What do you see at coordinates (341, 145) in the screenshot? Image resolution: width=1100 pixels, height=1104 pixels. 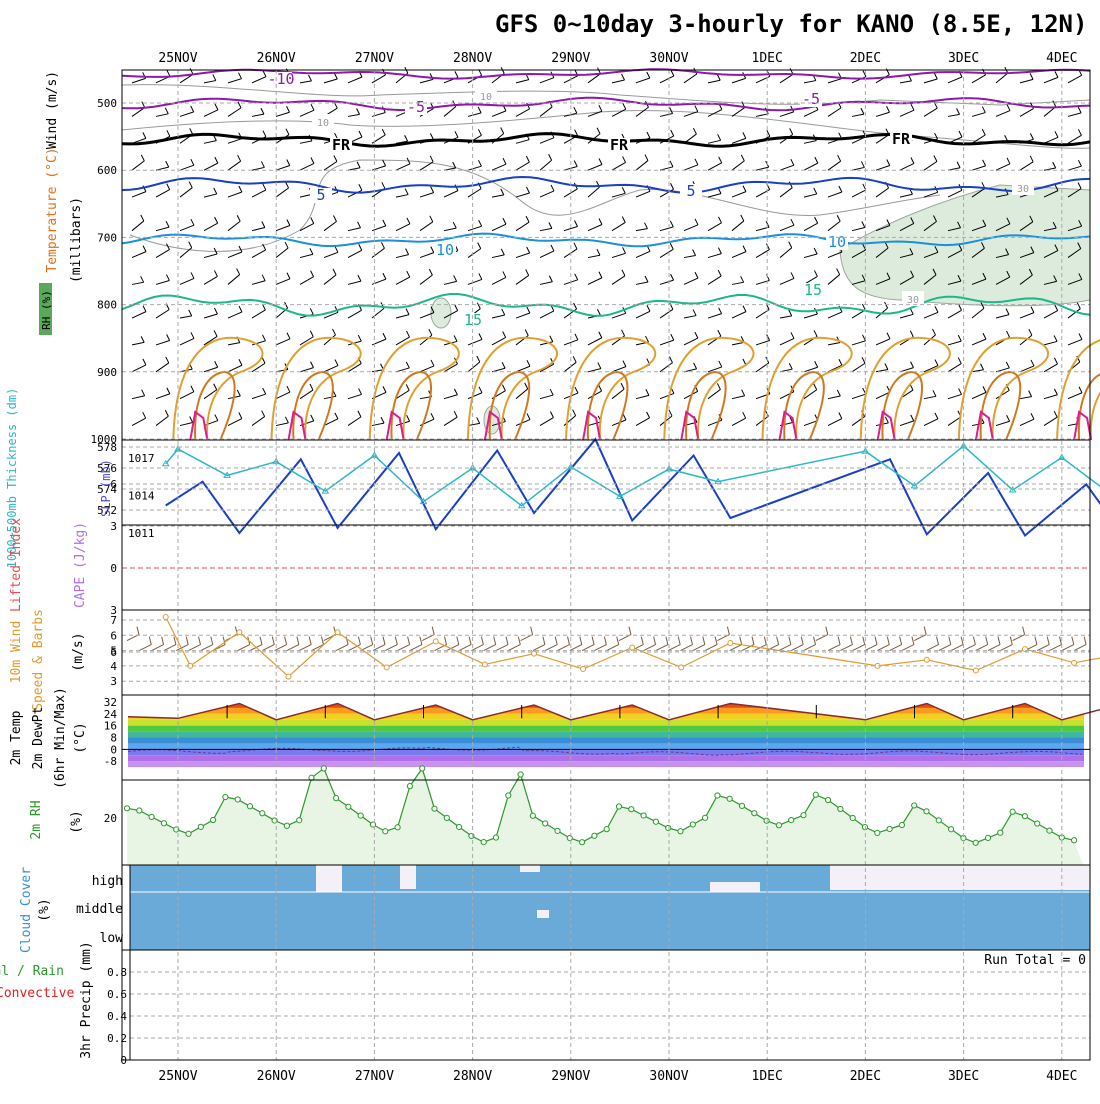 I see `contour-label: FR` at bounding box center [341, 145].